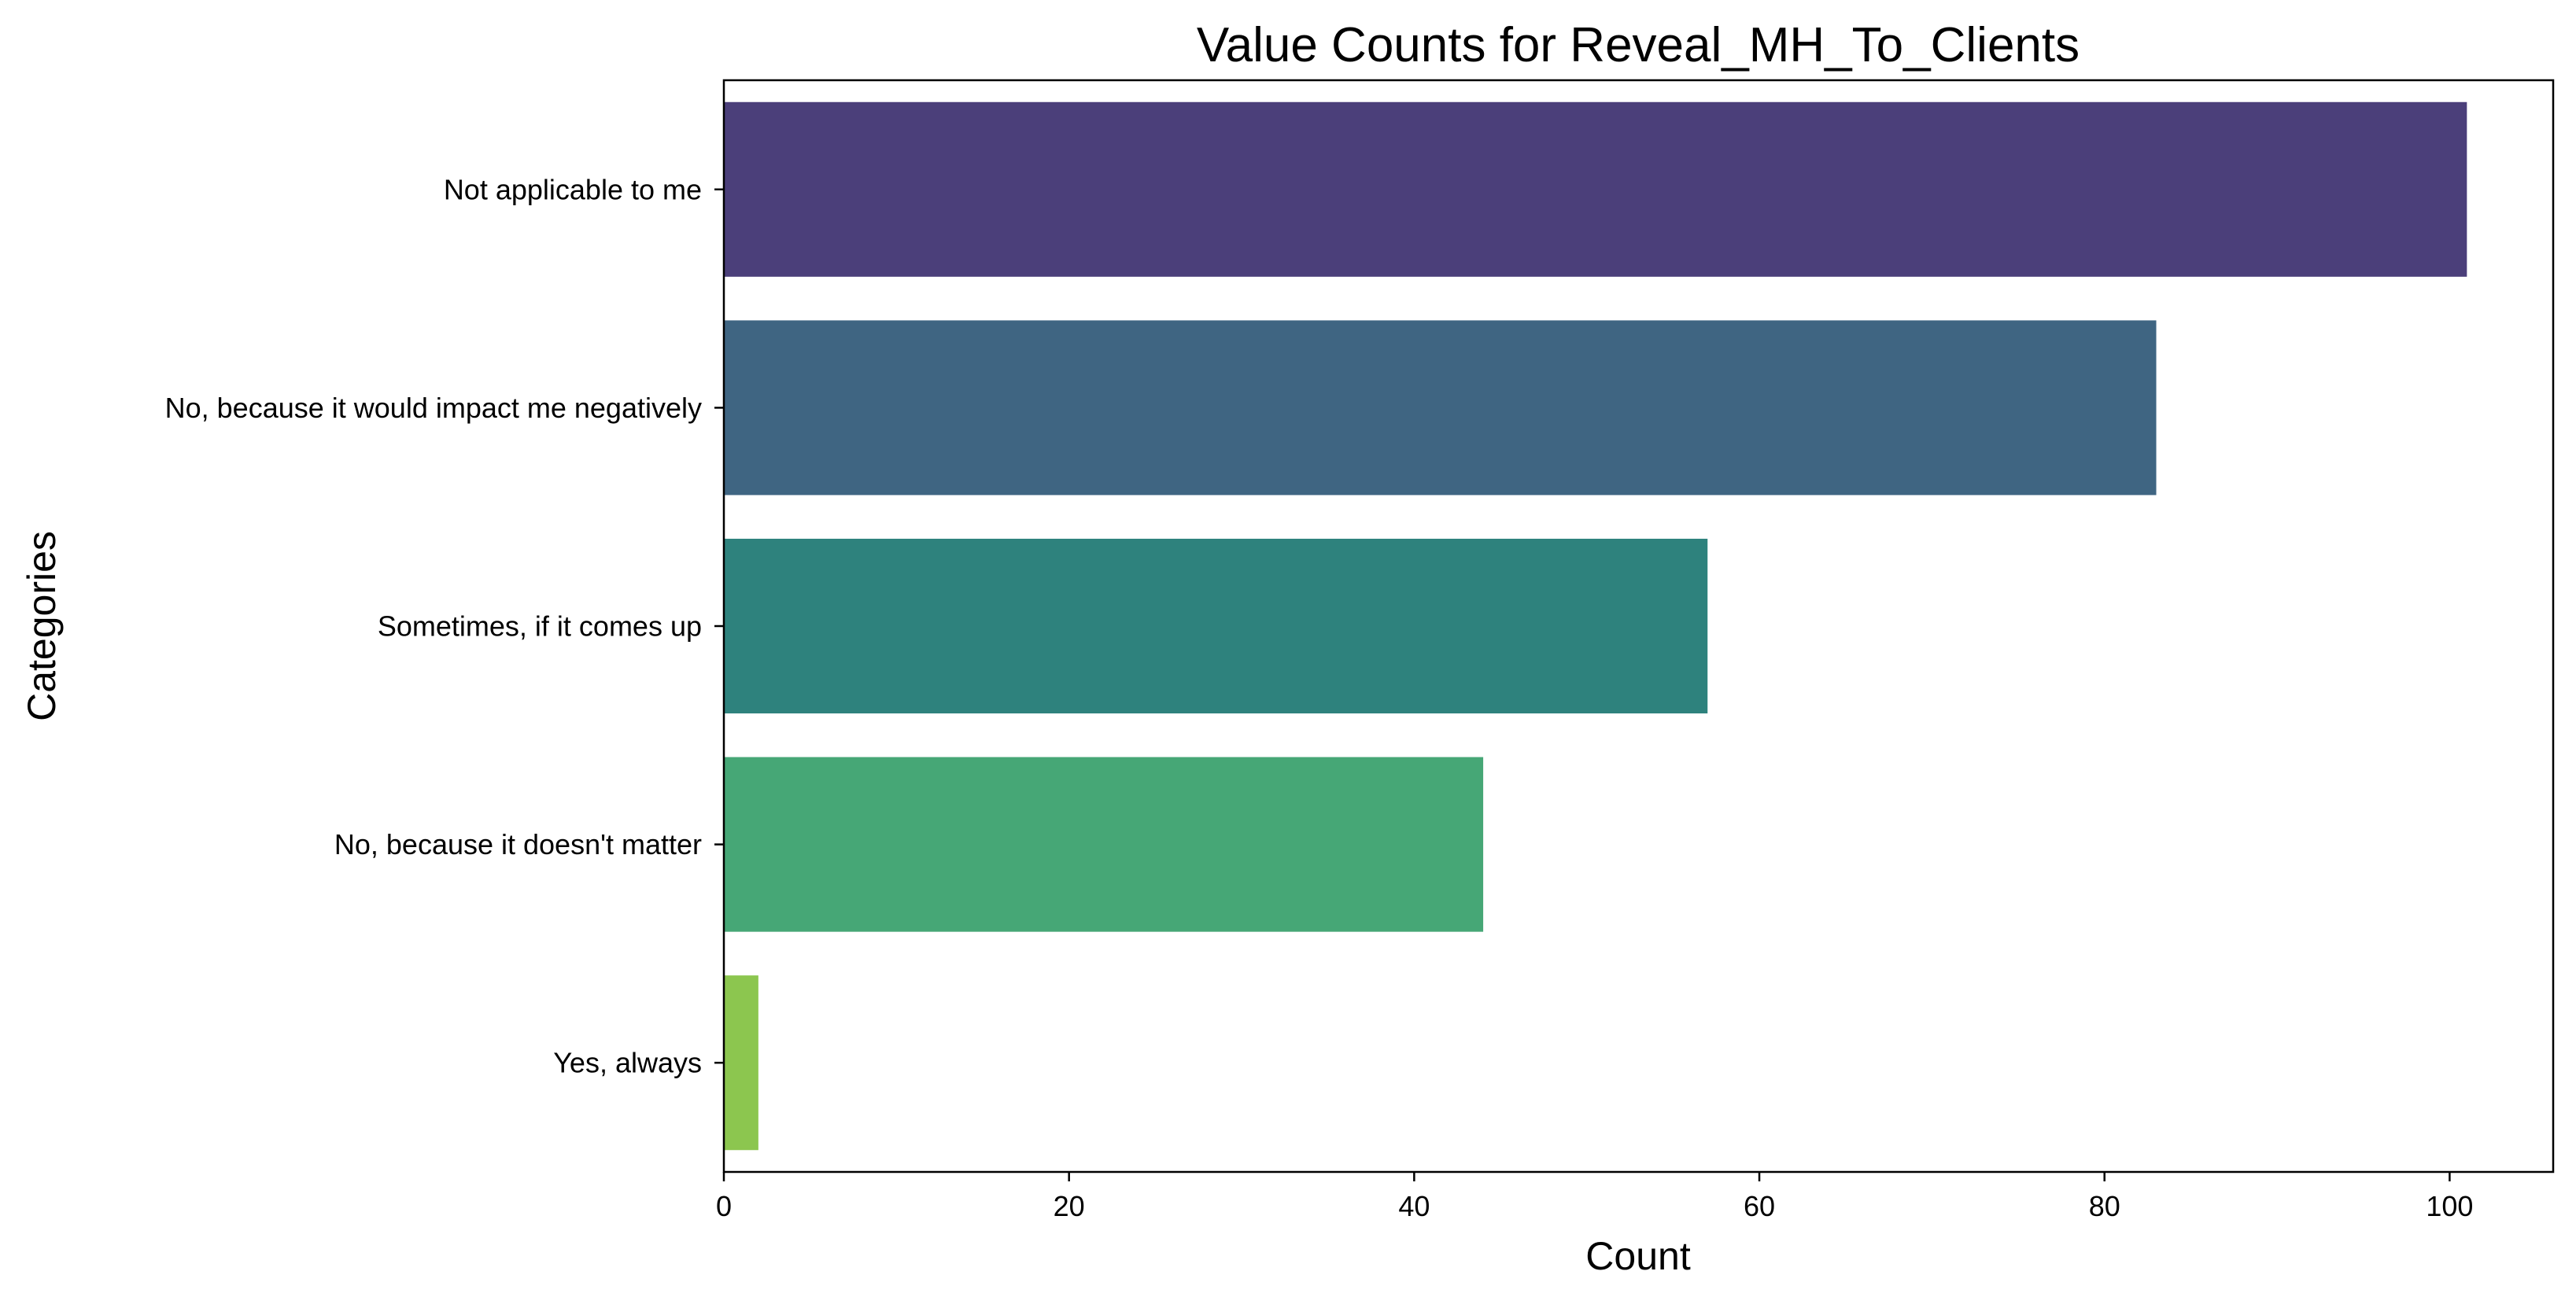 This screenshot has height=1308, width=2576. I want to click on x-axis-label: Count, so click(1638, 1256).